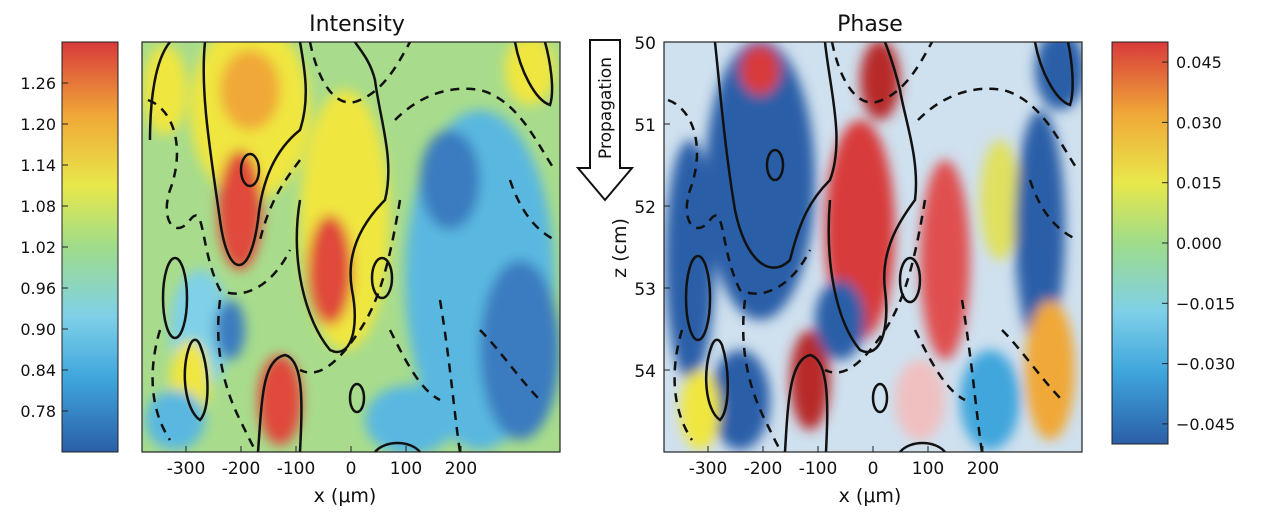  Describe the element at coordinates (461, 469) in the screenshot. I see `intensity-x-tick-label: 200` at that location.